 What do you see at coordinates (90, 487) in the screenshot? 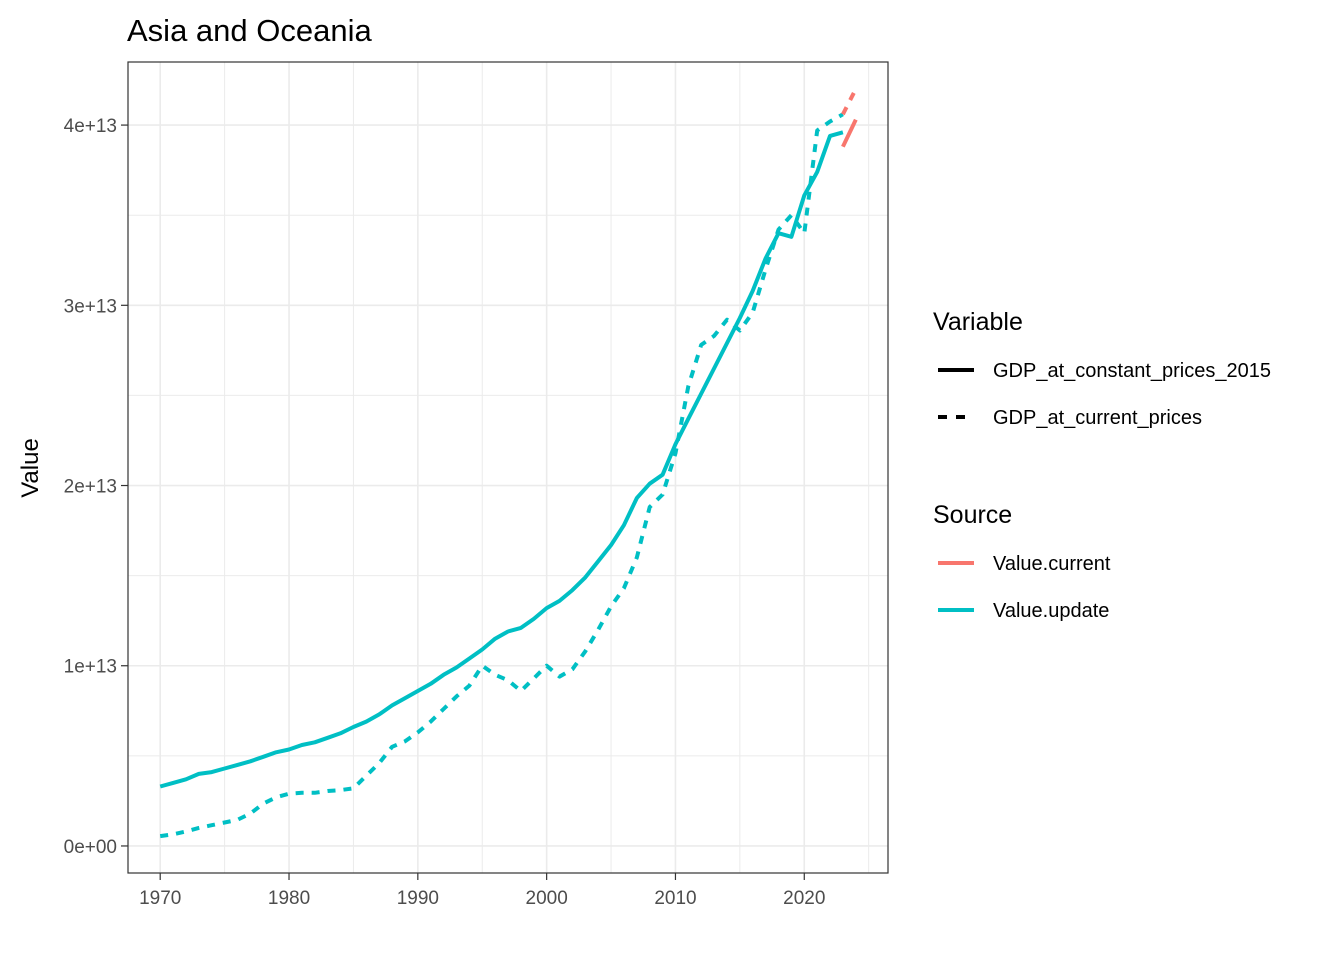
I see `y-tick-label: 2e+13` at bounding box center [90, 487].